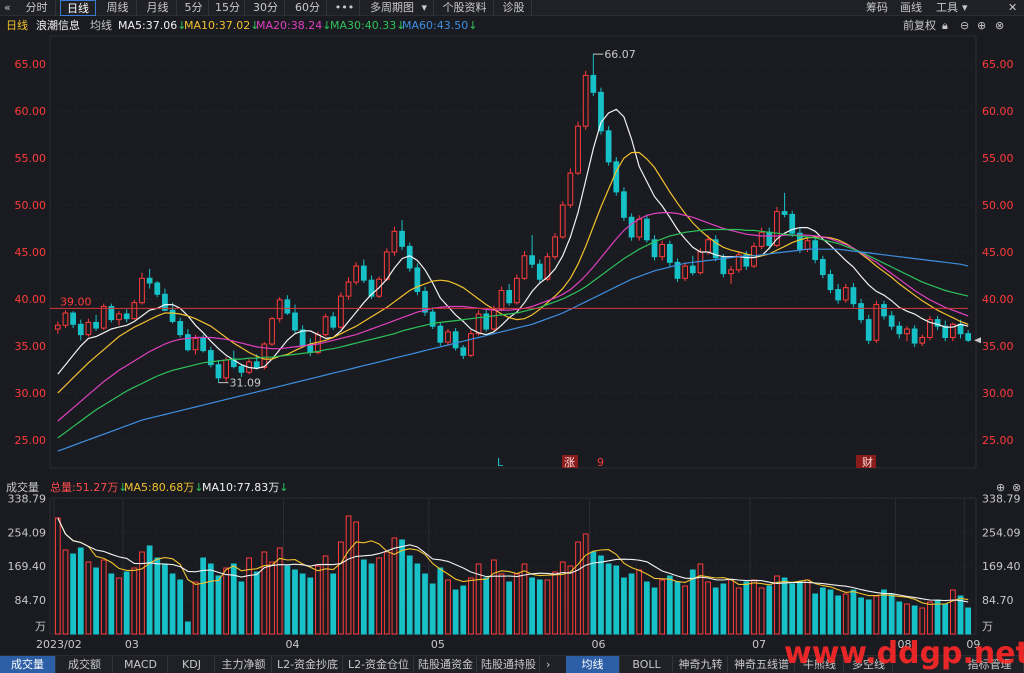 The image size is (1024, 673). Describe the element at coordinates (965, 7) in the screenshot. I see `tools-dropdown-icon: ▾` at that location.